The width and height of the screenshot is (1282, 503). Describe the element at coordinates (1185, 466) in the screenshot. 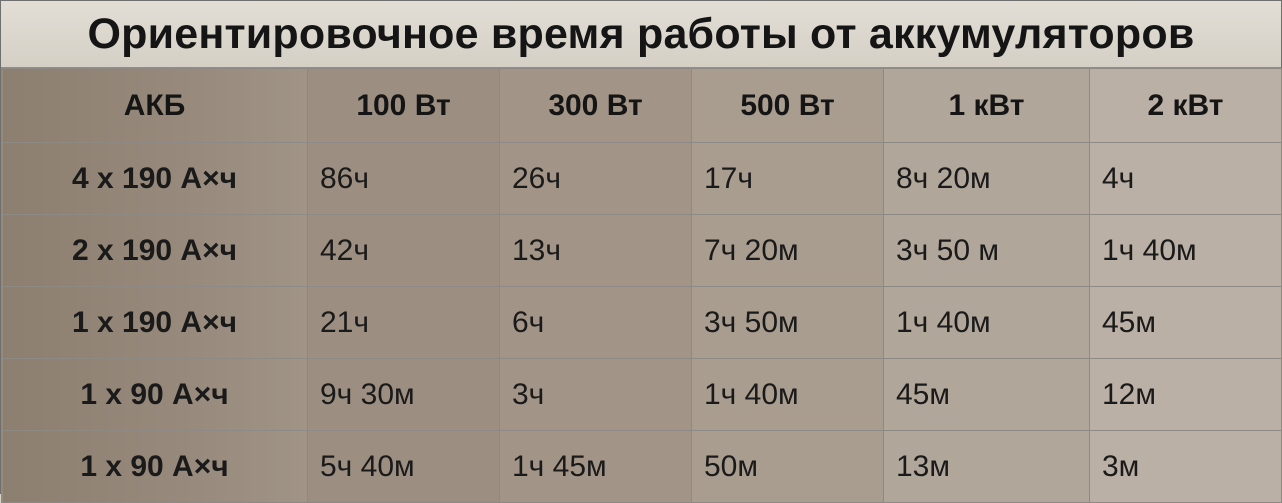

I see `runtime-cell: 3м` at that location.